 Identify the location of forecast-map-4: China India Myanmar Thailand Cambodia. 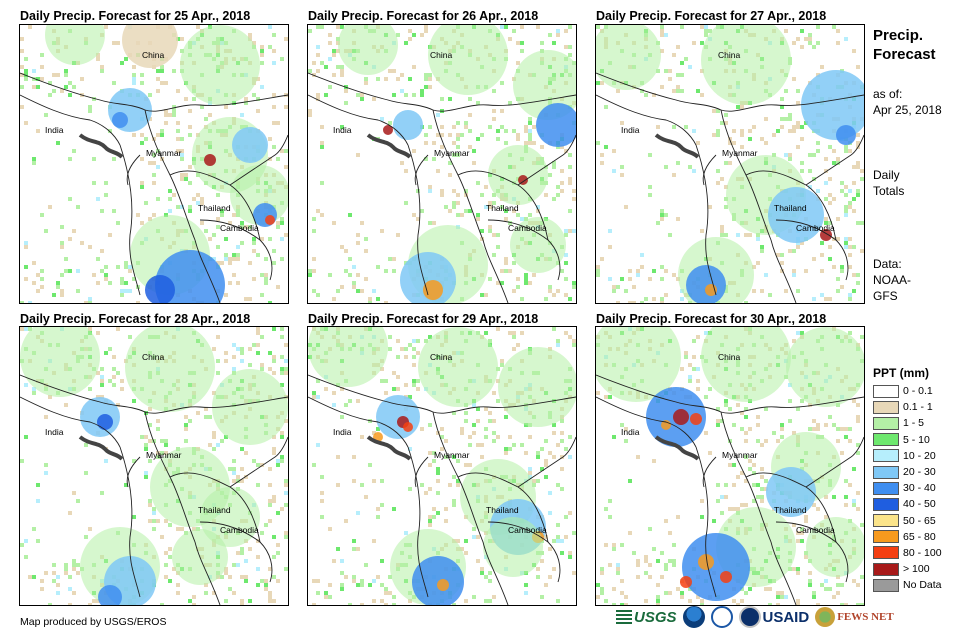
(154, 466).